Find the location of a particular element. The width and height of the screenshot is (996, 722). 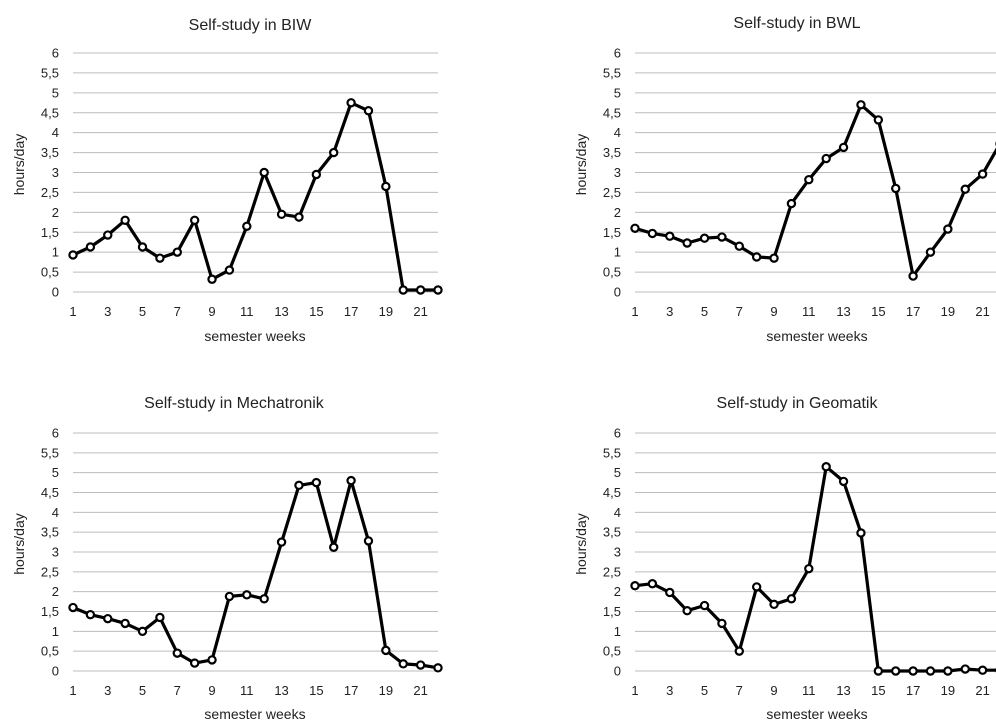

y-tick-label: 1 is located at coordinates (55, 631).